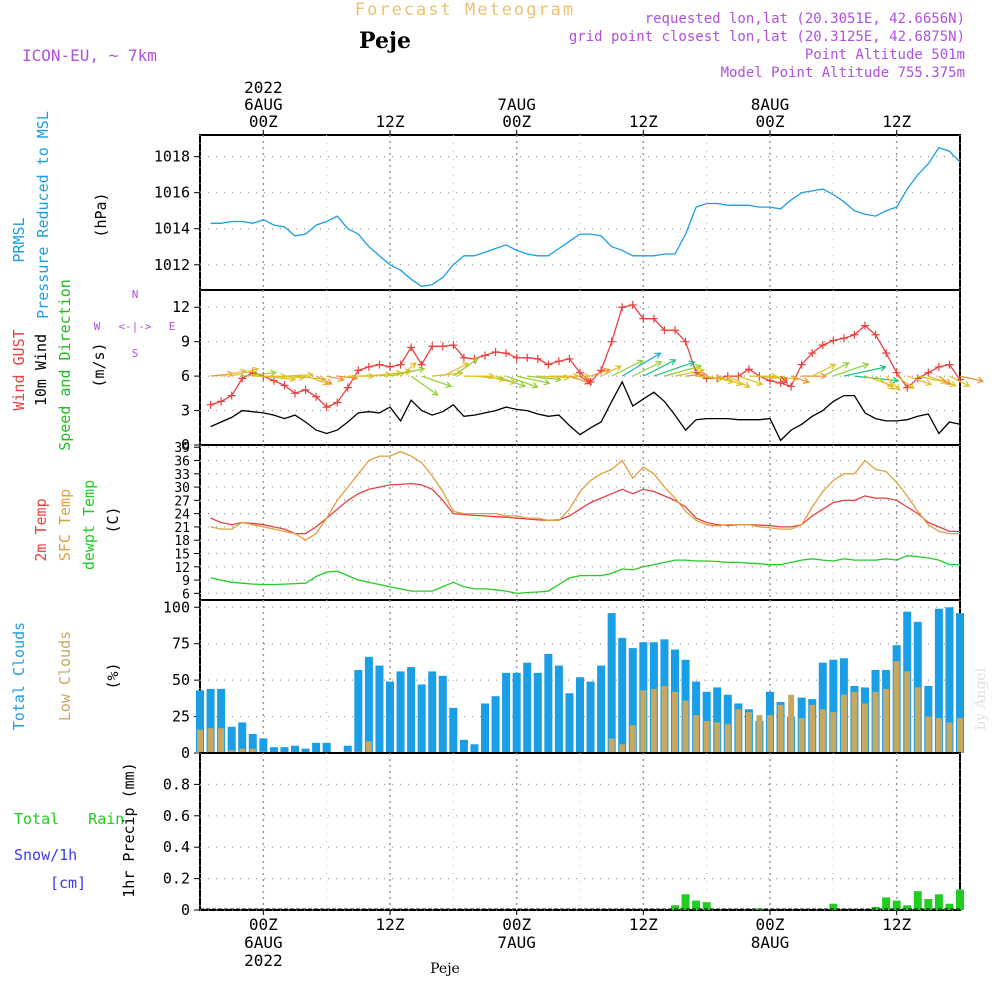 The width and height of the screenshot is (1000, 1000). What do you see at coordinates (65, 676) in the screenshot?
I see `cloud-label-2: Low Clouds` at bounding box center [65, 676].